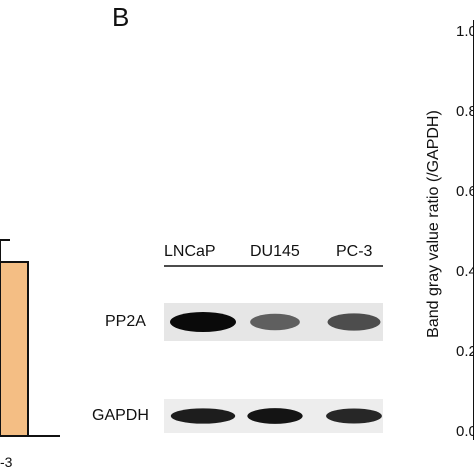 This screenshot has height=474, width=474. What do you see at coordinates (14, 349) in the screenshot?
I see `left-panel-bar` at bounding box center [14, 349].